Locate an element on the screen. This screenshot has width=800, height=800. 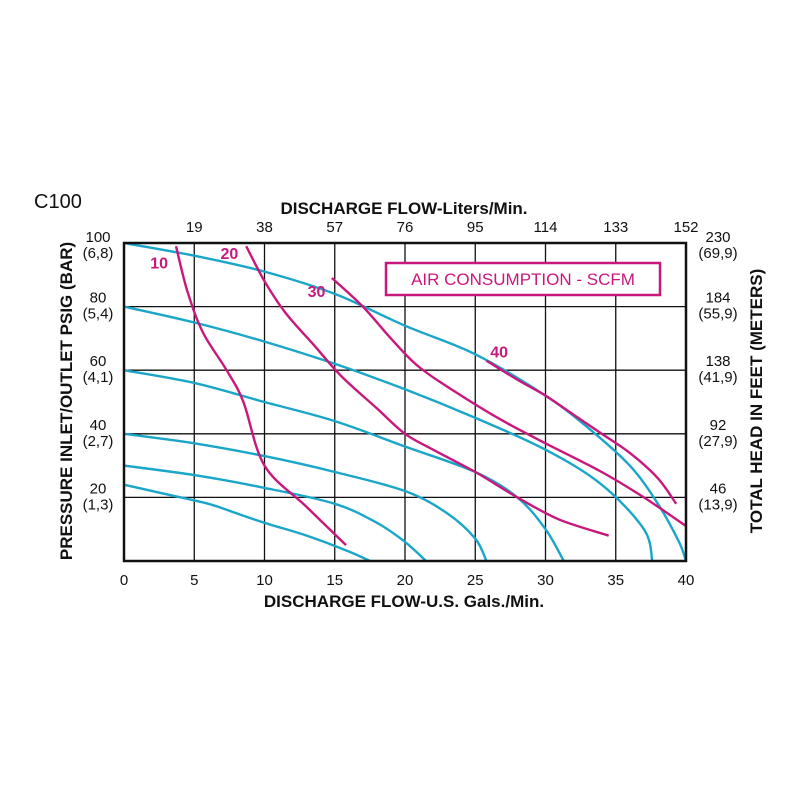
y2-tick-sublabel: (55,9) is located at coordinates (717, 314).